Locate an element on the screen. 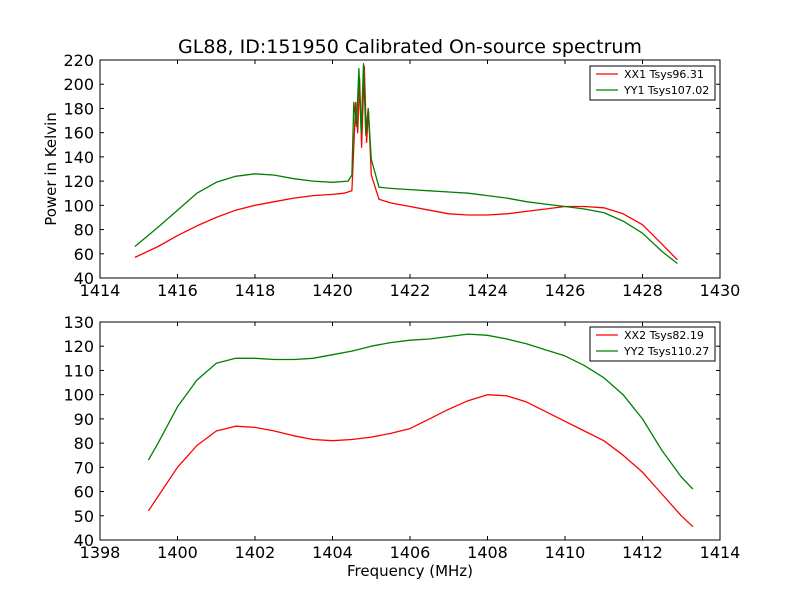  x-tick-label: 1402 is located at coordinates (255, 552).